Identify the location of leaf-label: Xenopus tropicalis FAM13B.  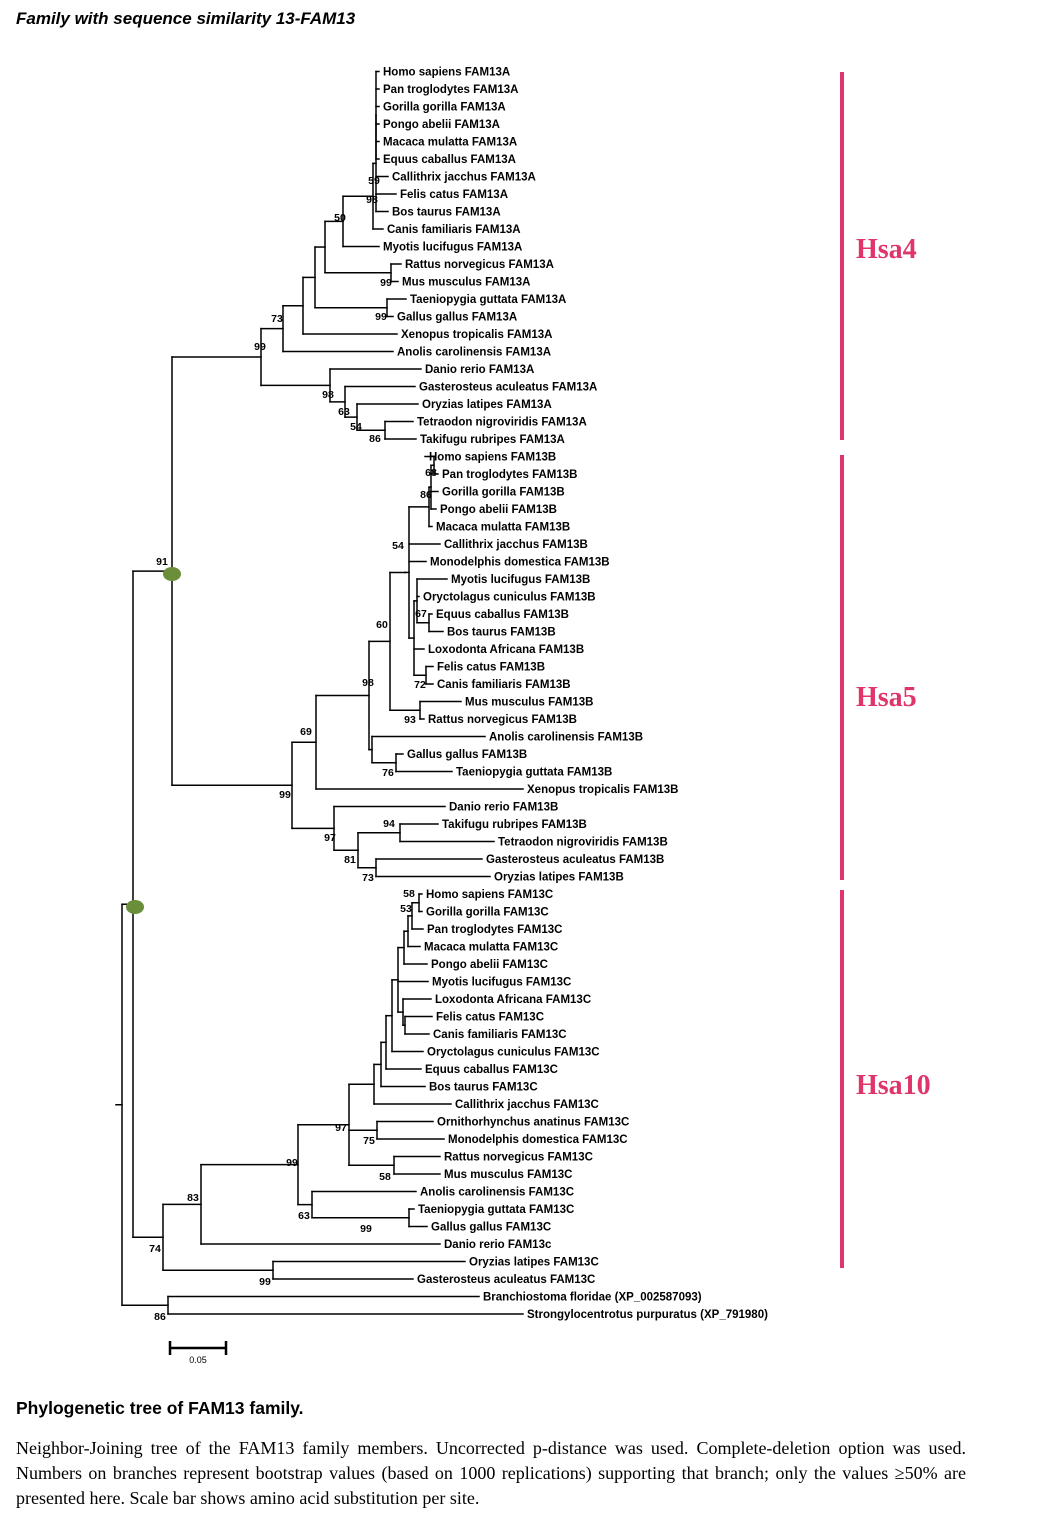
(602, 790).